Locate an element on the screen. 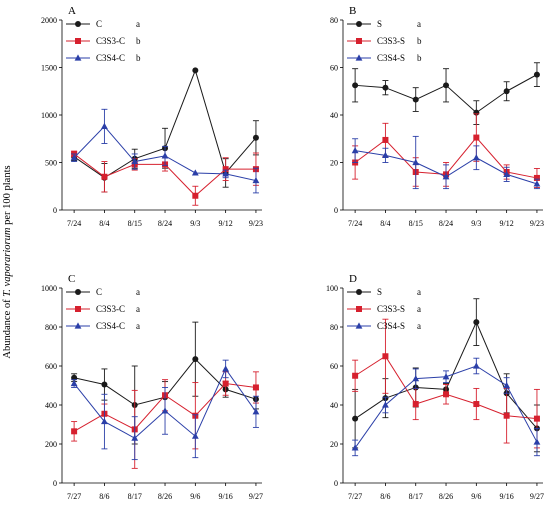 Image resolution: width=550 pixels, height=505 pixels. x-tick-label: 8/4 is located at coordinates (104, 223).